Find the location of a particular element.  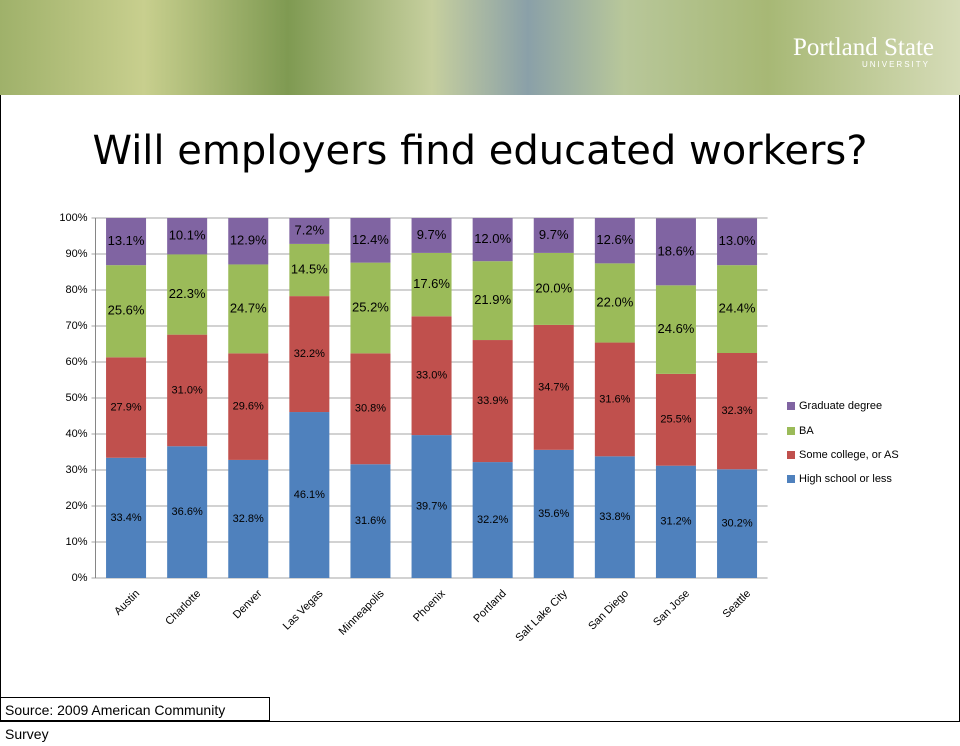

value-label: 20.0% is located at coordinates (553, 287).